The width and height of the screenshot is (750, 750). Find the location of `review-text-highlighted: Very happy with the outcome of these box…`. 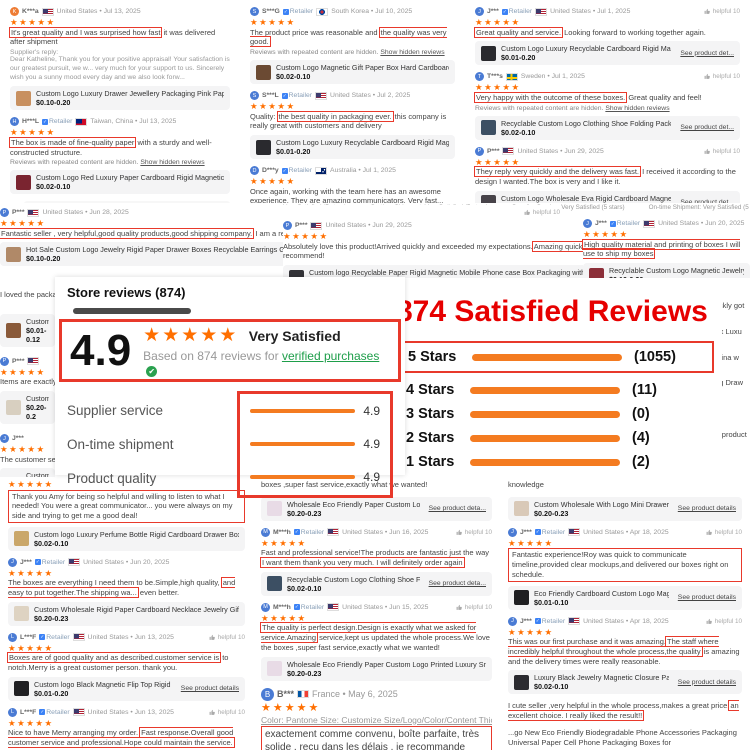

review-text-highlighted: Very happy with the outcome of these box… is located at coordinates (551, 97).